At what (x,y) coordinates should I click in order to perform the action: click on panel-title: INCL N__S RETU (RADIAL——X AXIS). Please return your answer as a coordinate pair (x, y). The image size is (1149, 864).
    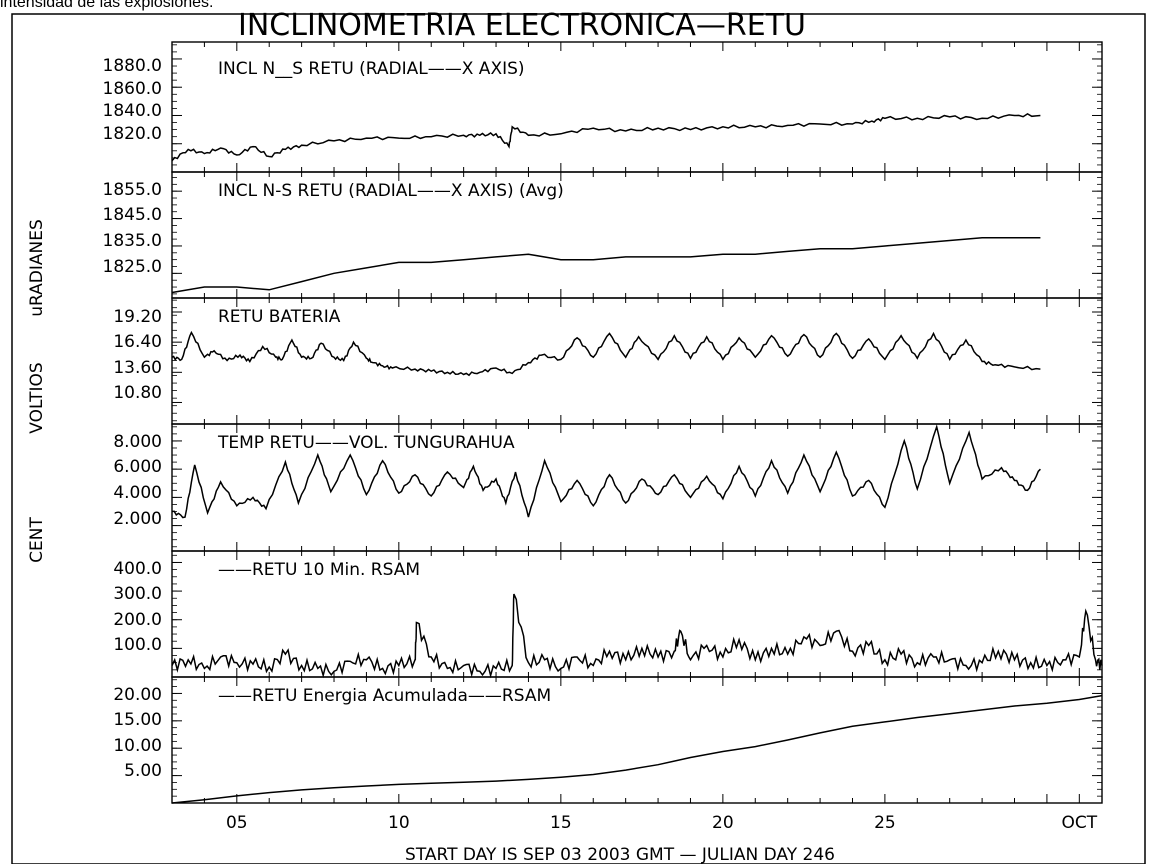
    Looking at the image, I should click on (371, 69).